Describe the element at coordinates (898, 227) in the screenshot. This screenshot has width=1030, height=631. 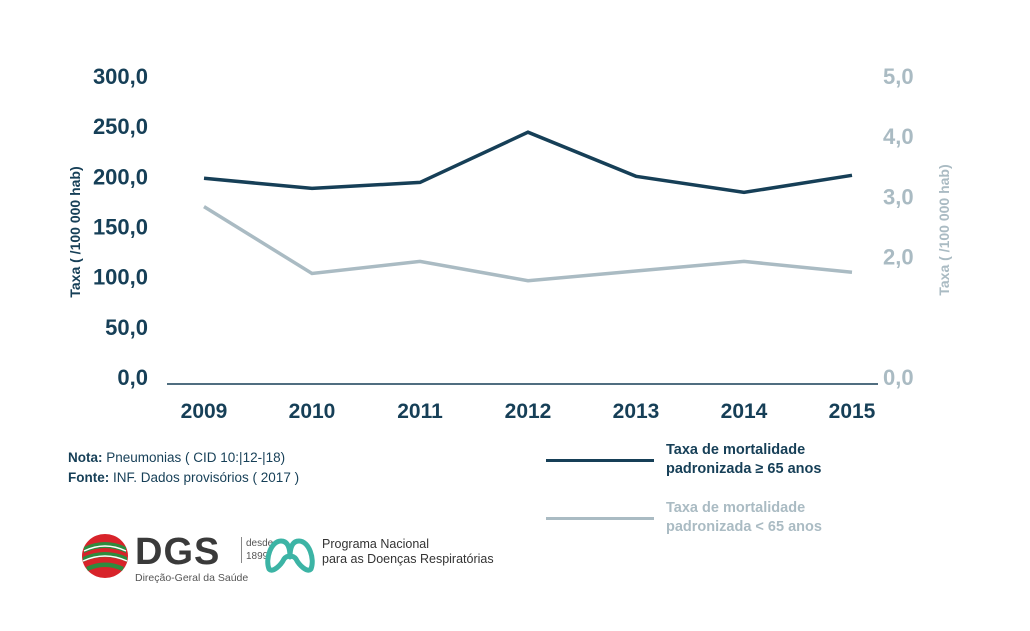
I see `right-axis-ticks: 0,0 2,0 3,0 4,0 5,0` at that location.